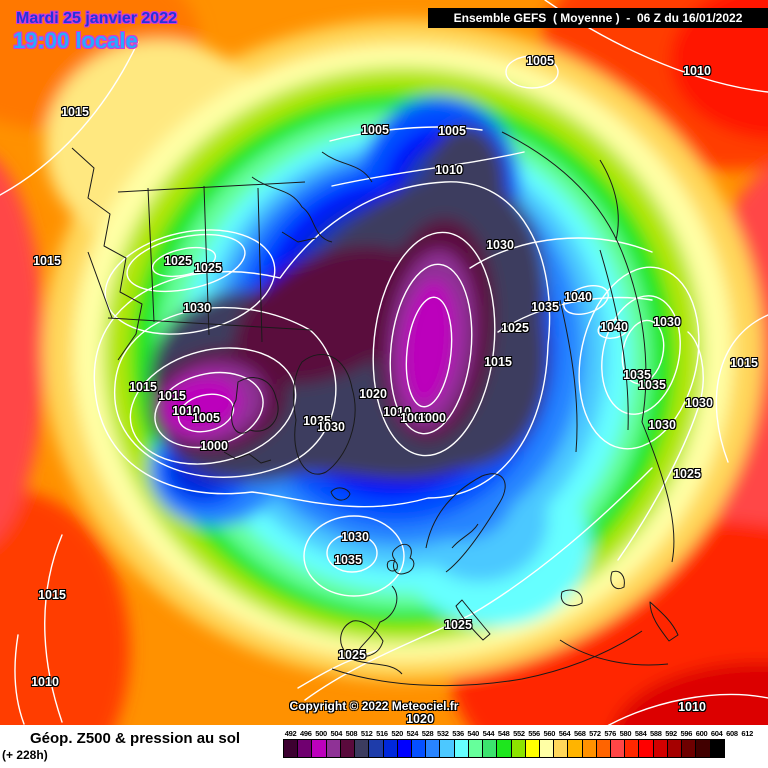  What do you see at coordinates (549, 733) in the screenshot?
I see `colorbar-value: 560` at bounding box center [549, 733].